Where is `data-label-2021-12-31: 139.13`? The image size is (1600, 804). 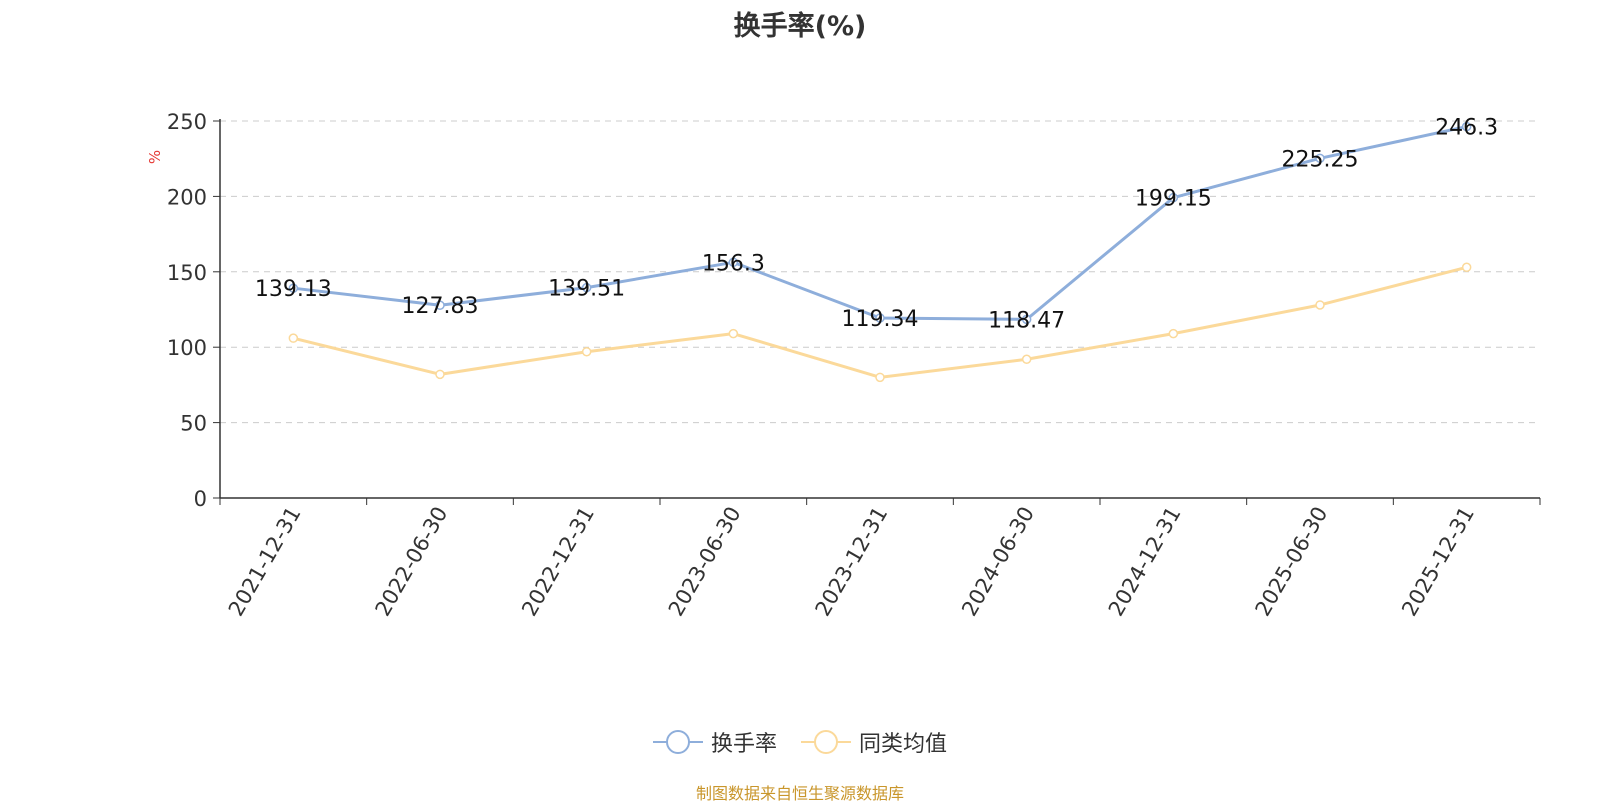 data-label-2021-12-31: 139.13 is located at coordinates (293, 289).